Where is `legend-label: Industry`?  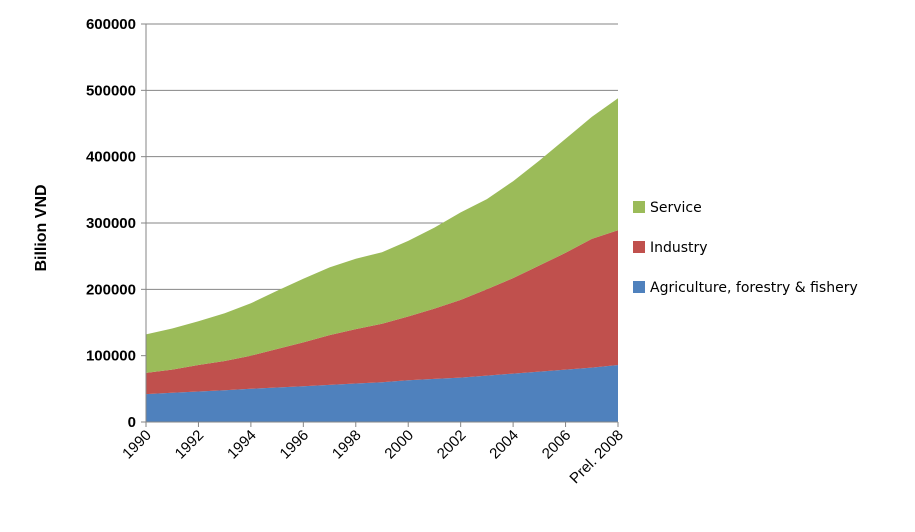 legend-label: Industry is located at coordinates (679, 248).